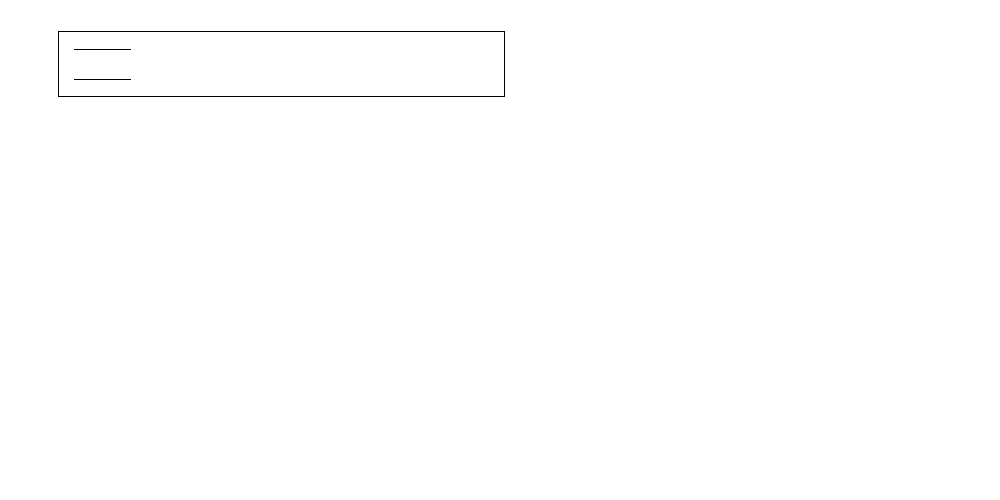 The image size is (1000, 500). Describe the element at coordinates (281, 64) in the screenshot. I see `legend` at that location.